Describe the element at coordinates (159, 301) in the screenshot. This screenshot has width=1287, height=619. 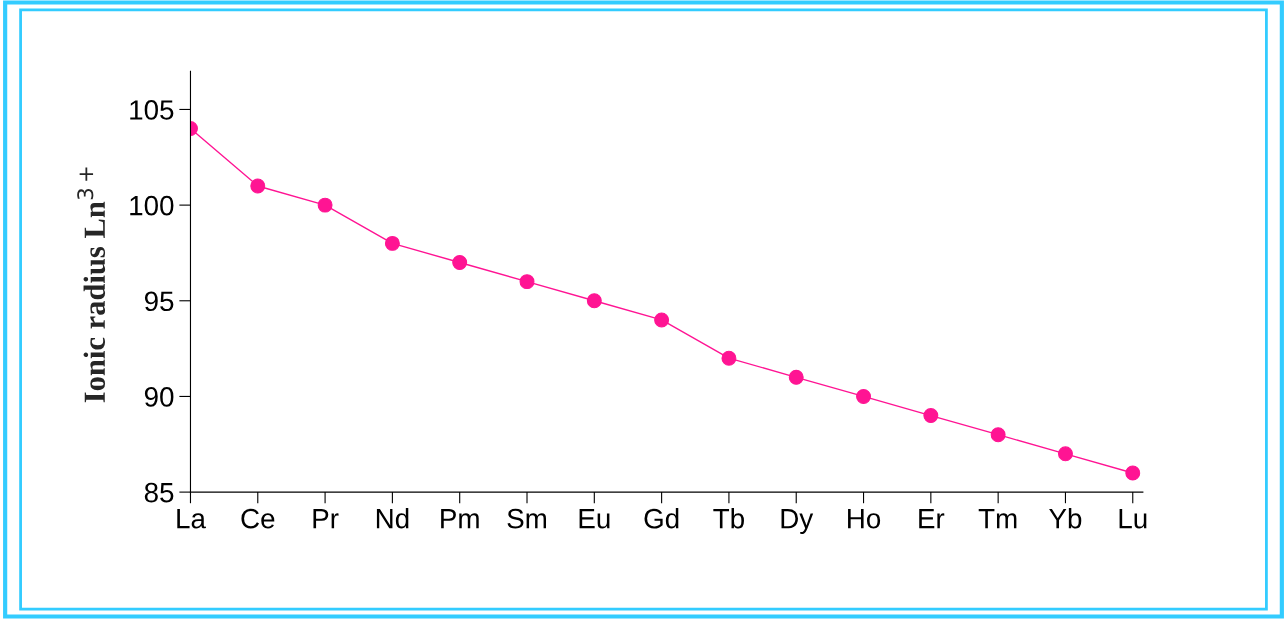
I see `y-tick-label: 95` at that location.